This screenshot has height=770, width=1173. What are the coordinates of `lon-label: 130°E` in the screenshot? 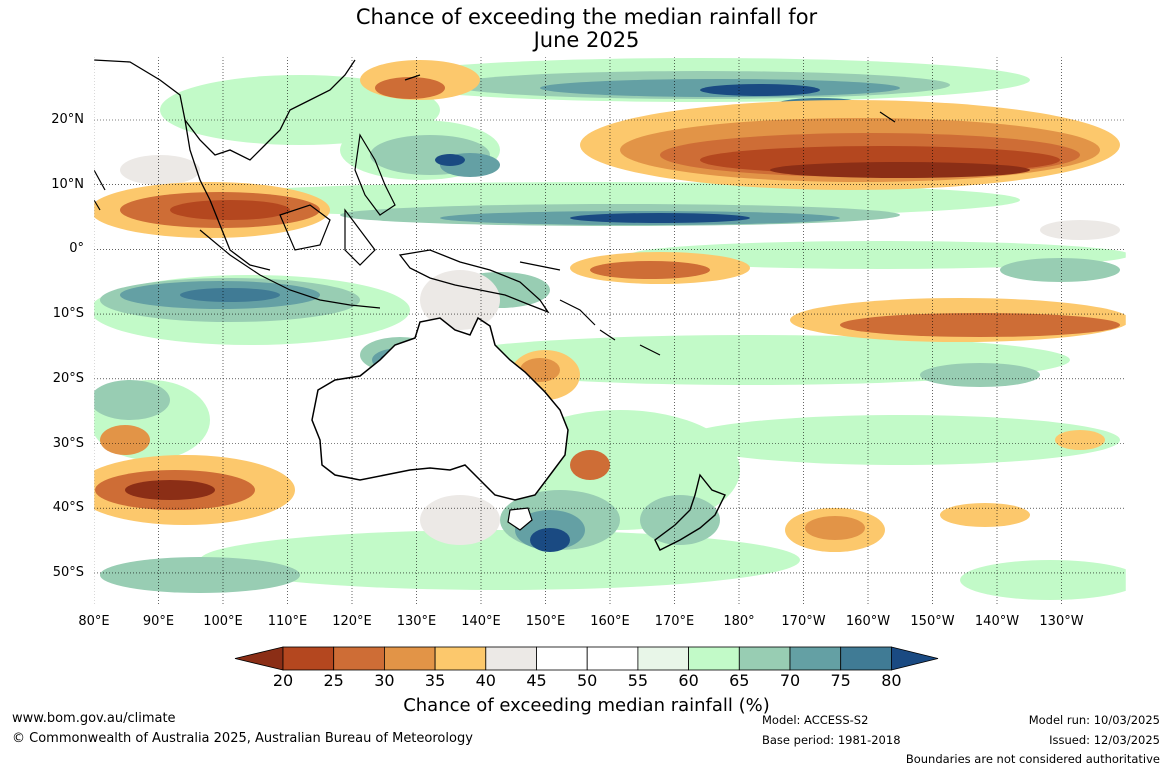 It's located at (416, 621).